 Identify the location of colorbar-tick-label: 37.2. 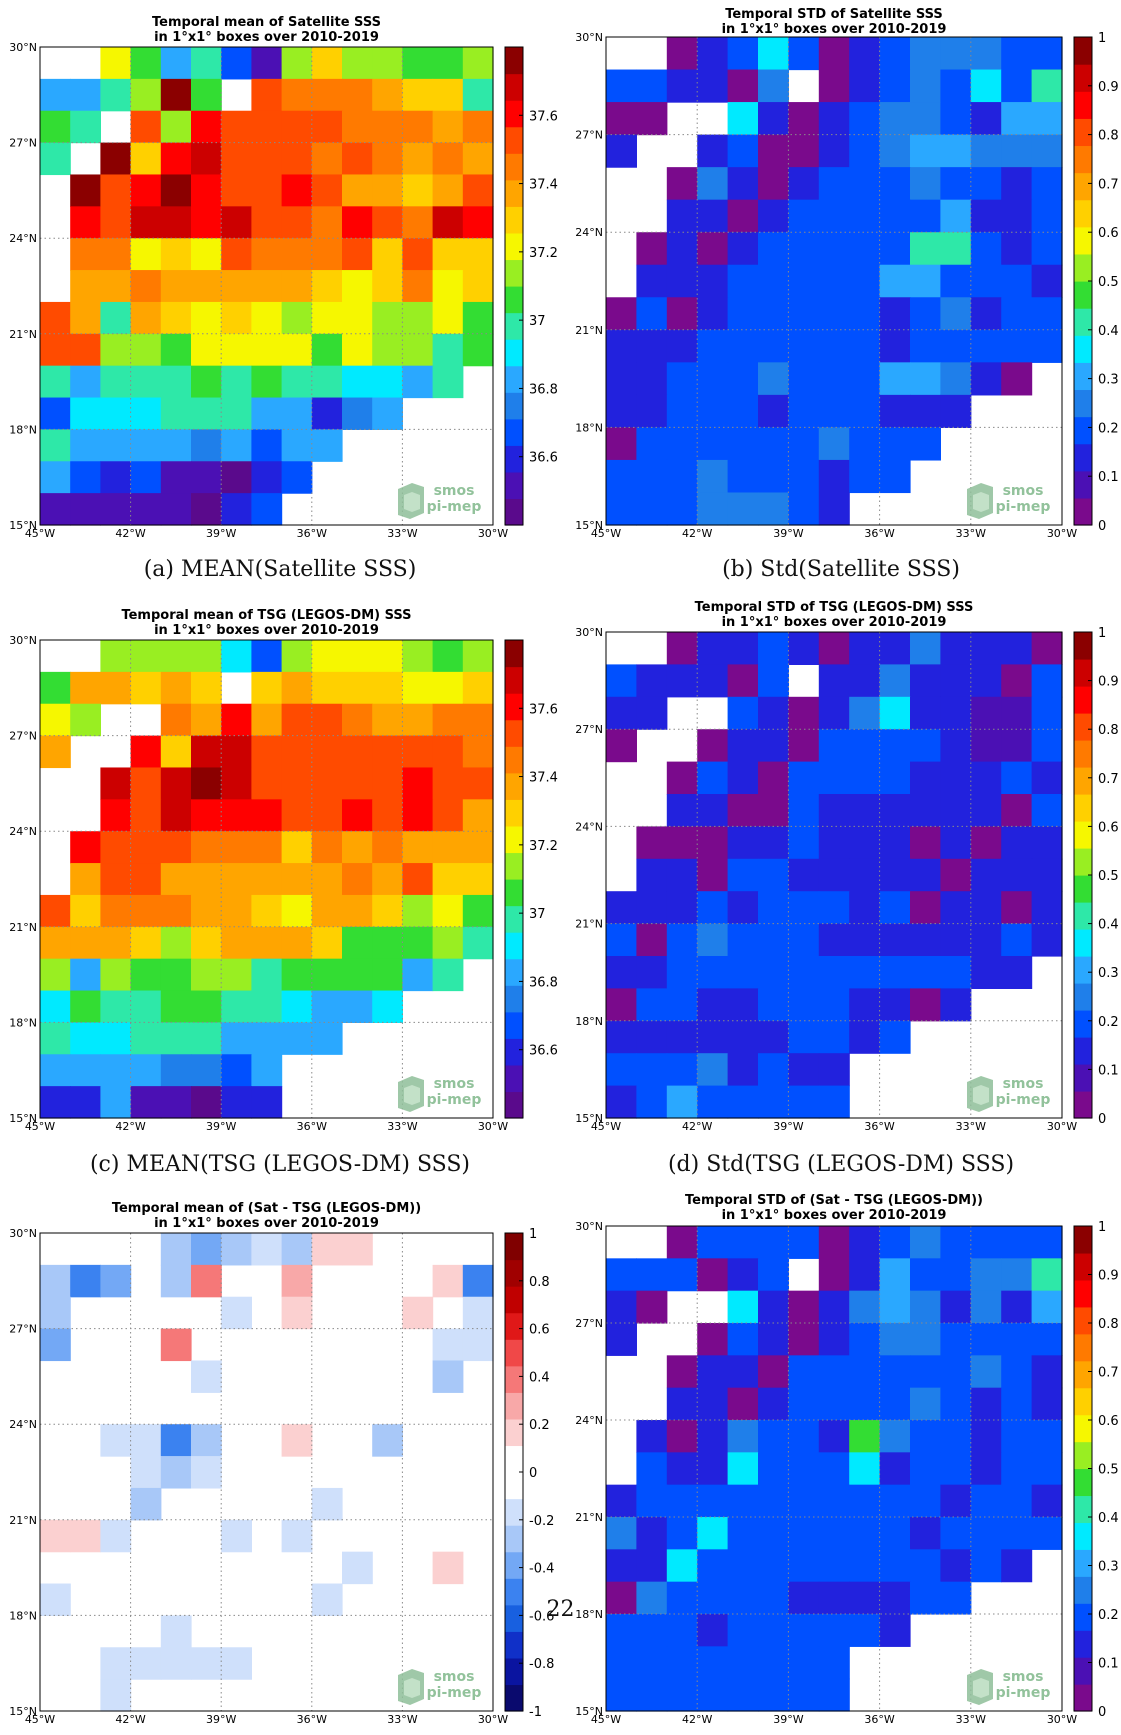
(543, 846).